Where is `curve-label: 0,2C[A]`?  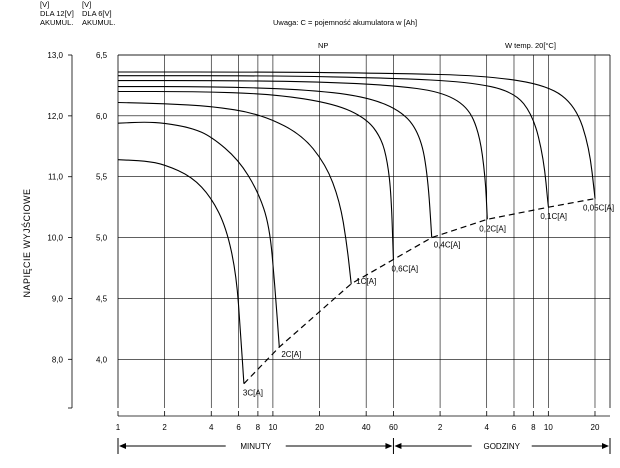
curve-label: 0,2C[A] is located at coordinates (492, 228).